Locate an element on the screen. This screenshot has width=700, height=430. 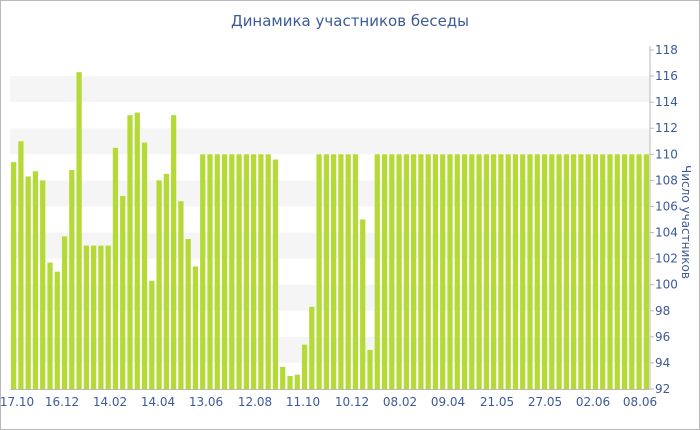
y-tick-label: 110 is located at coordinates (666, 154).